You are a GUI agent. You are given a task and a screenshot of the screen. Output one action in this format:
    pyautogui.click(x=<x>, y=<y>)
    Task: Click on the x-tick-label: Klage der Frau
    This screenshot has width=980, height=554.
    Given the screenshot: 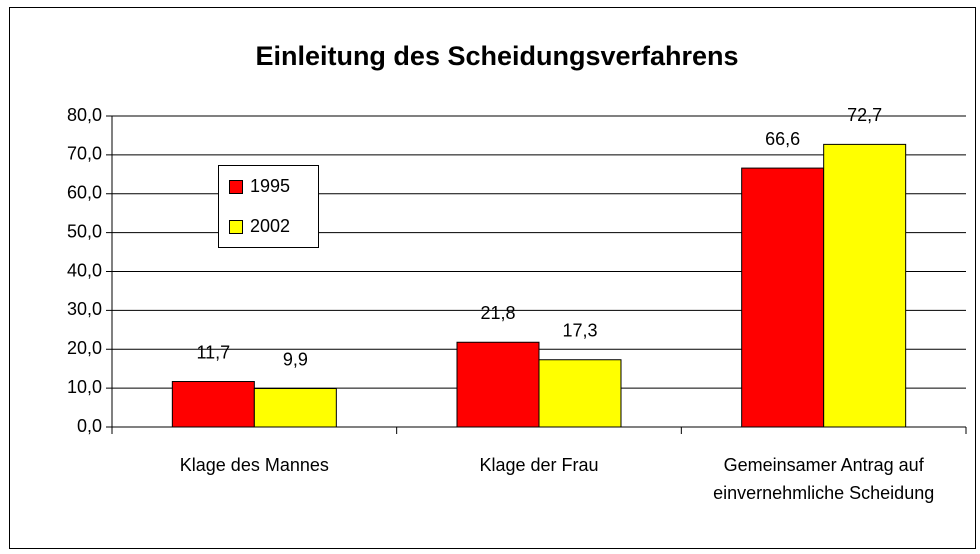 What is the action you would take?
    pyautogui.click(x=539, y=465)
    